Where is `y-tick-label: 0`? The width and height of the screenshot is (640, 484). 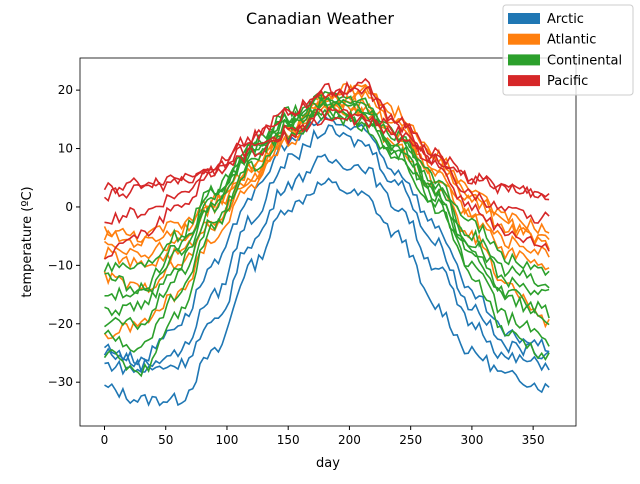
y-tick-label: 0 is located at coordinates (69, 207).